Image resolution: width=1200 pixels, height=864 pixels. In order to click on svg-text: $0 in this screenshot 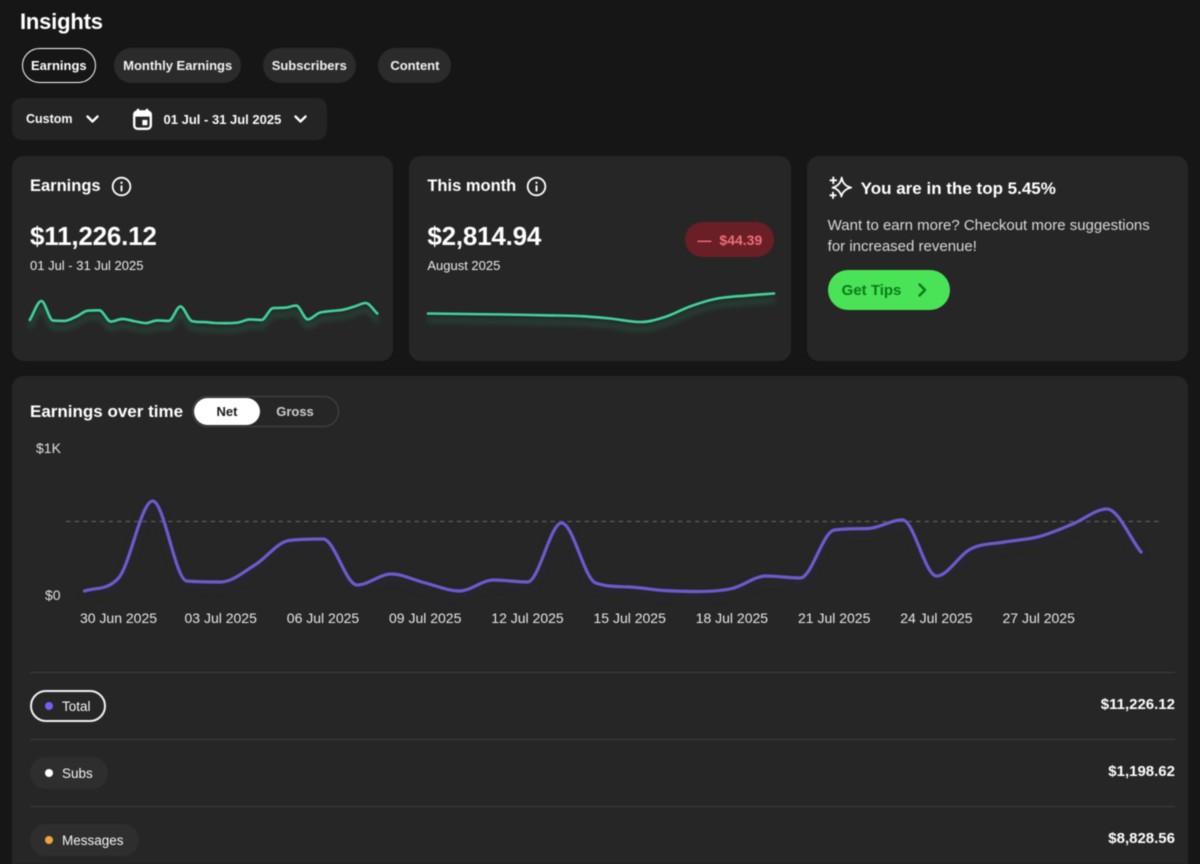, I will do `click(53, 595)`.